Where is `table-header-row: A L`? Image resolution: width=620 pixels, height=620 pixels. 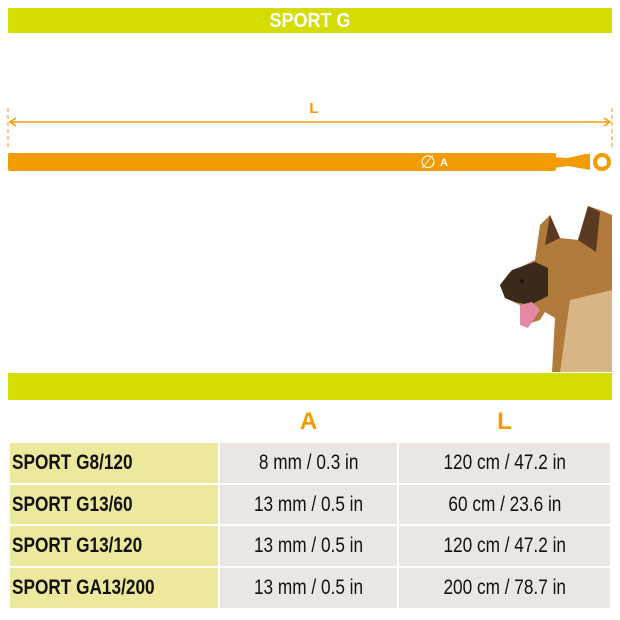 table-header-row: A L is located at coordinates (310, 421).